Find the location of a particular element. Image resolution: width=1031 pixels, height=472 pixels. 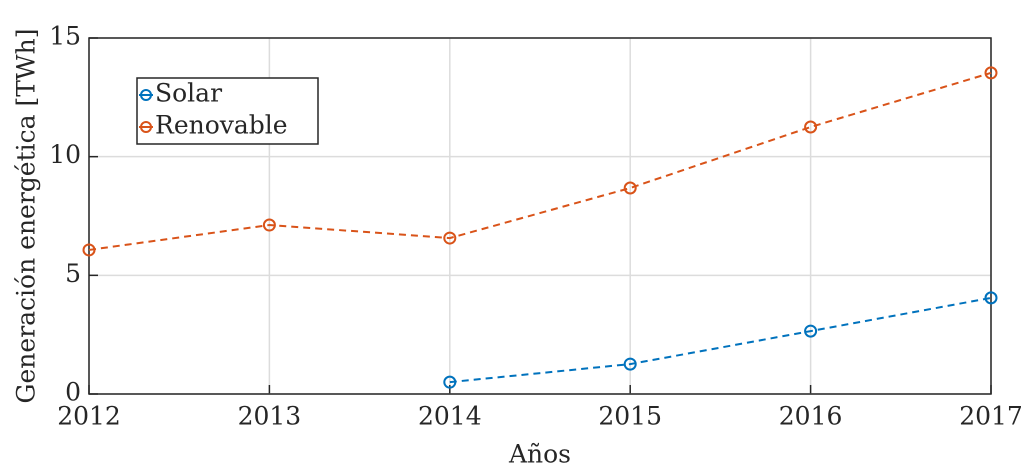

y-tick-label: 15 is located at coordinates (65, 36).